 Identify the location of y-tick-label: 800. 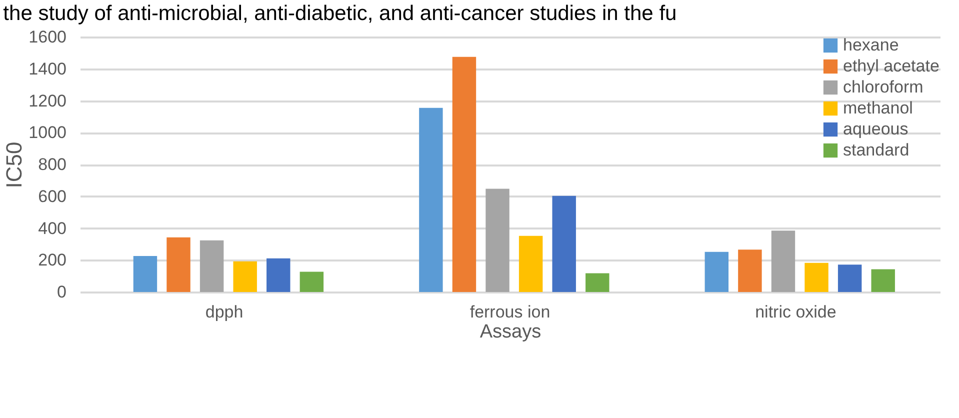
(52, 164).